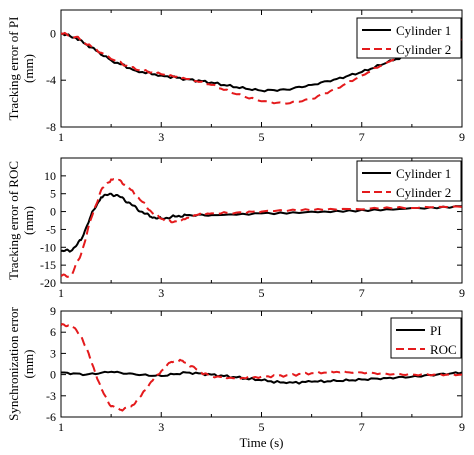 The height and width of the screenshot is (455, 474). Describe the element at coordinates (48, 247) in the screenshot. I see `y-tick-label: -10` at that location.